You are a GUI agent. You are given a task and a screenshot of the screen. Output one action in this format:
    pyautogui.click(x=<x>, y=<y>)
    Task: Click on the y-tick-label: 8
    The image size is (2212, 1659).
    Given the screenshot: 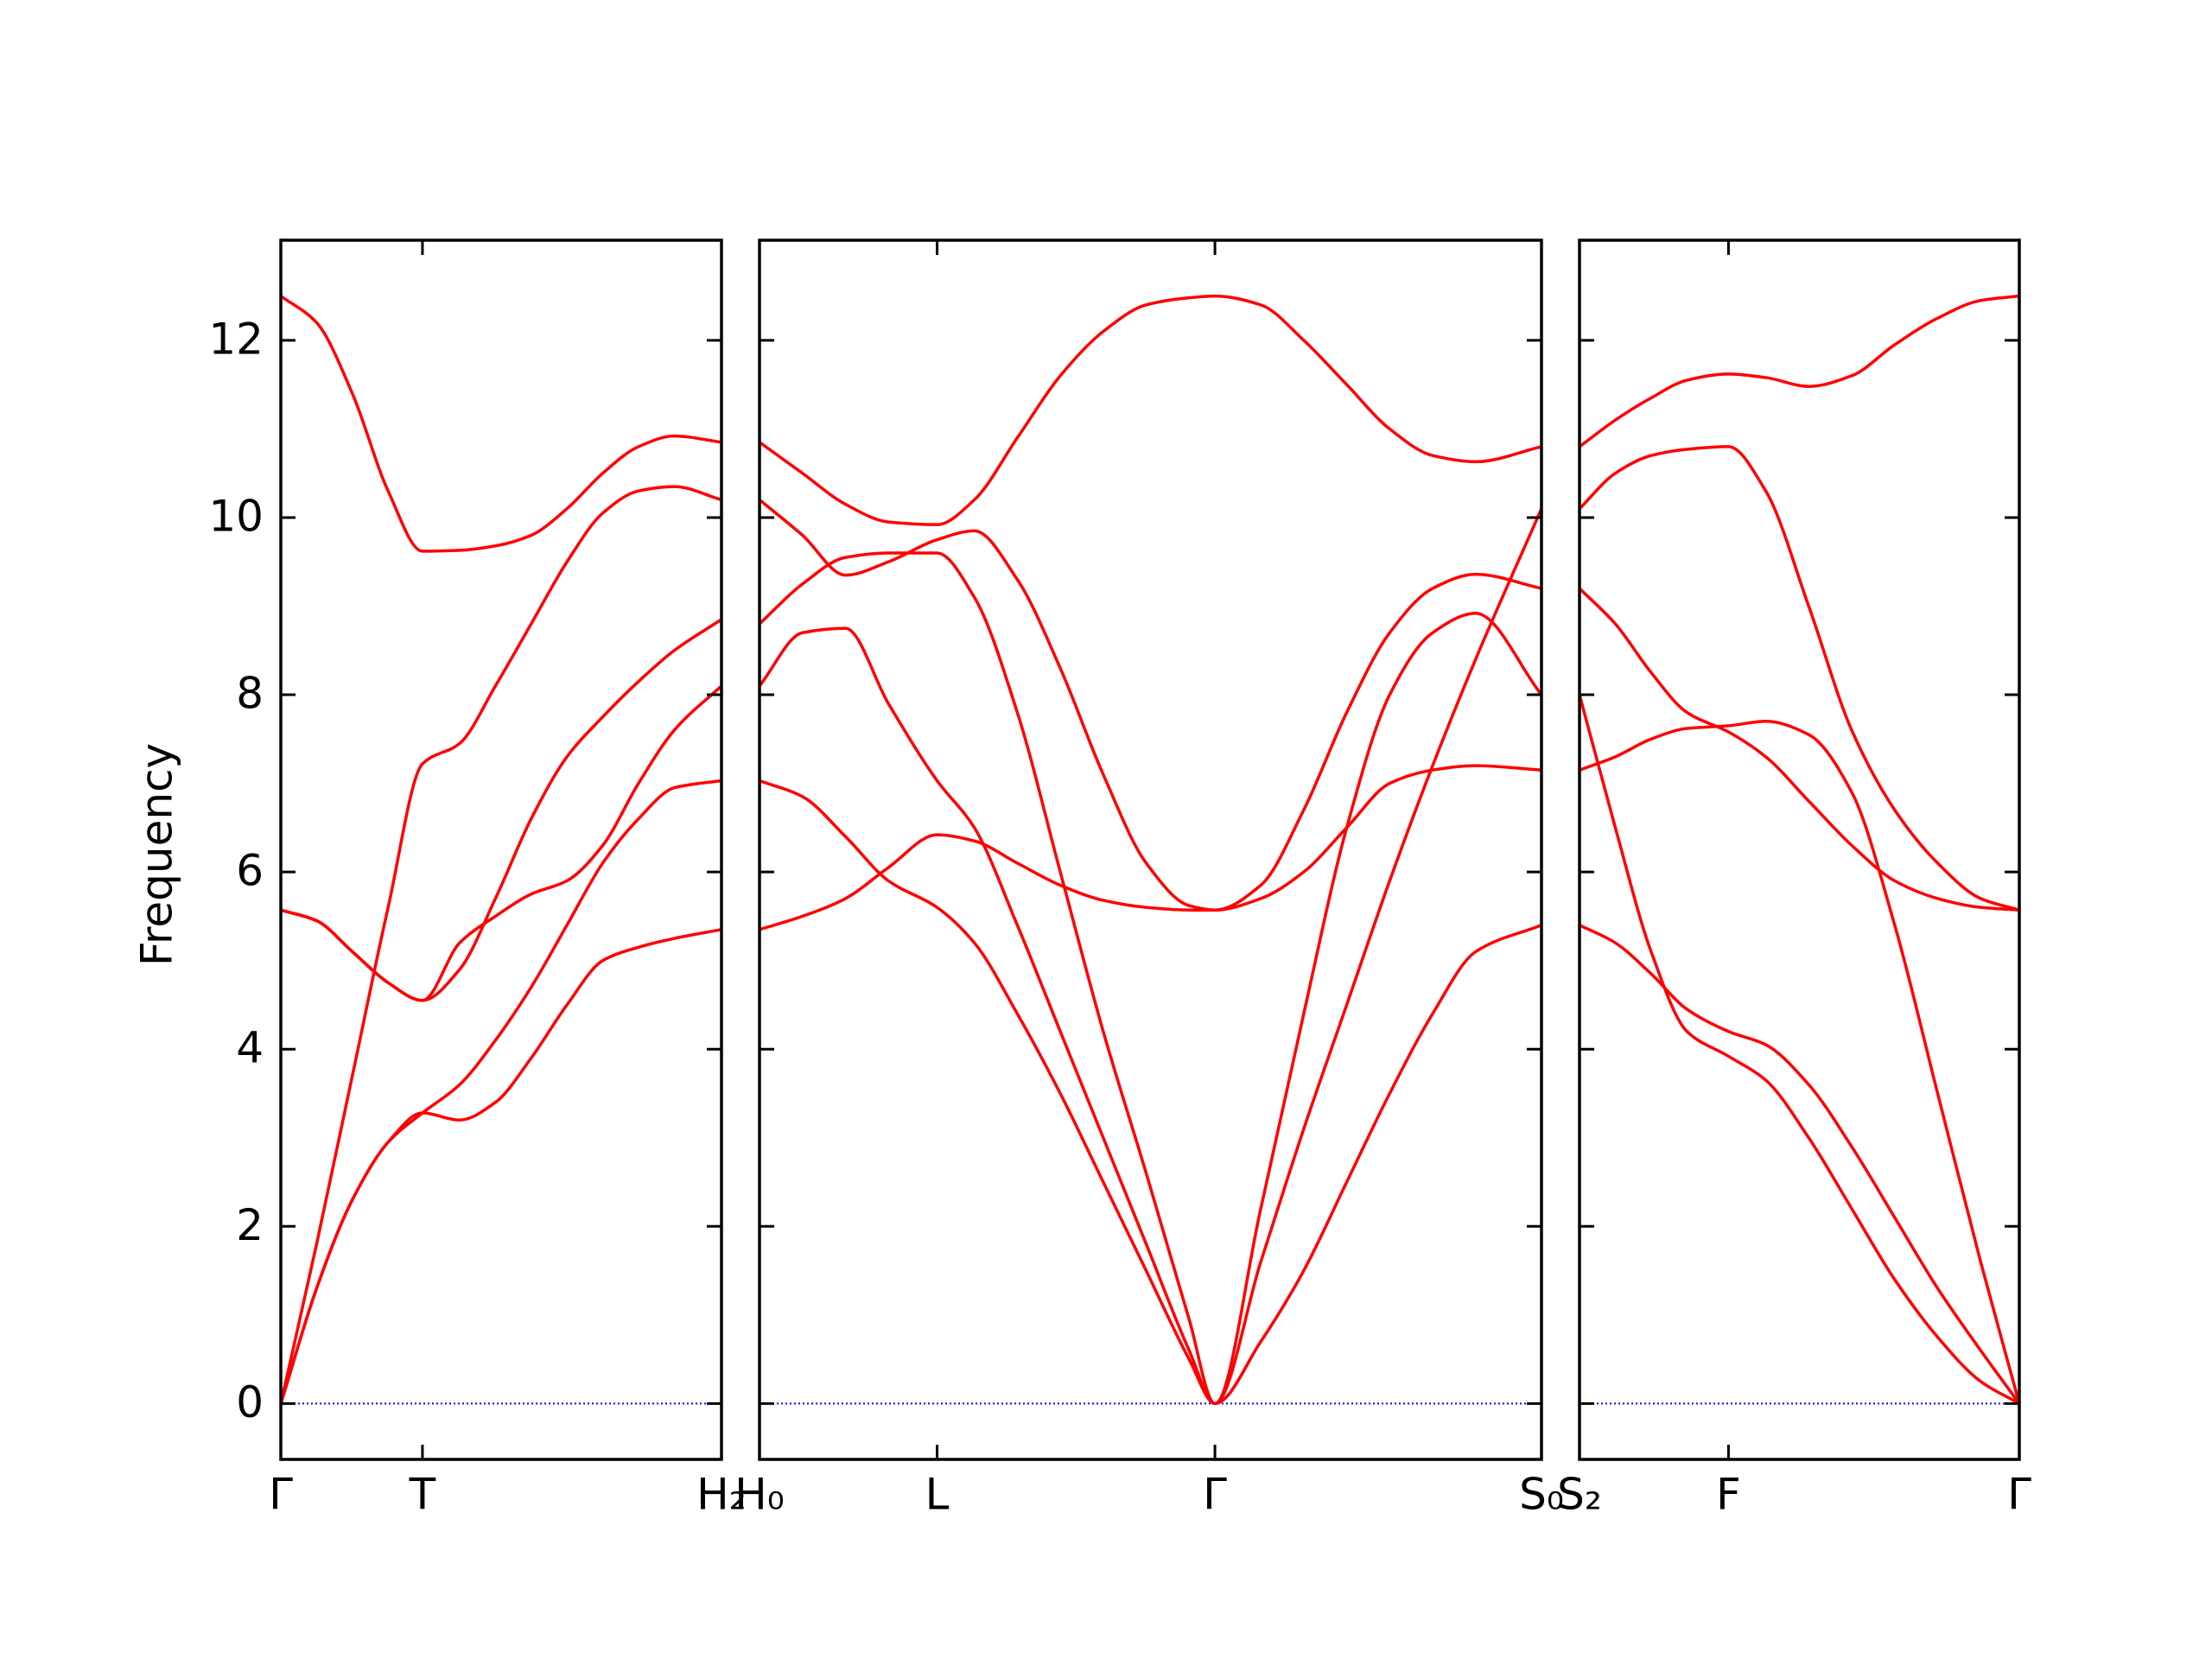 What is the action you would take?
    pyautogui.click(x=250, y=694)
    